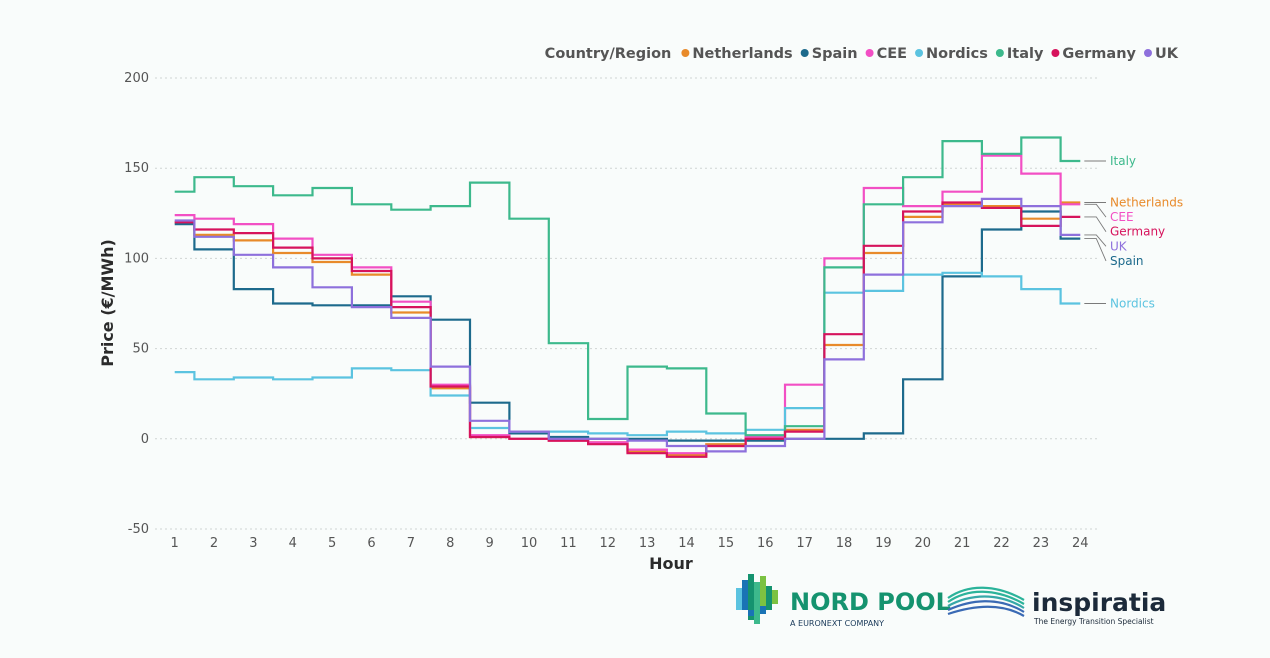 The width and height of the screenshot is (1270, 658). Describe the element at coordinates (332, 543) in the screenshot. I see `x-tick-label: 5` at that location.